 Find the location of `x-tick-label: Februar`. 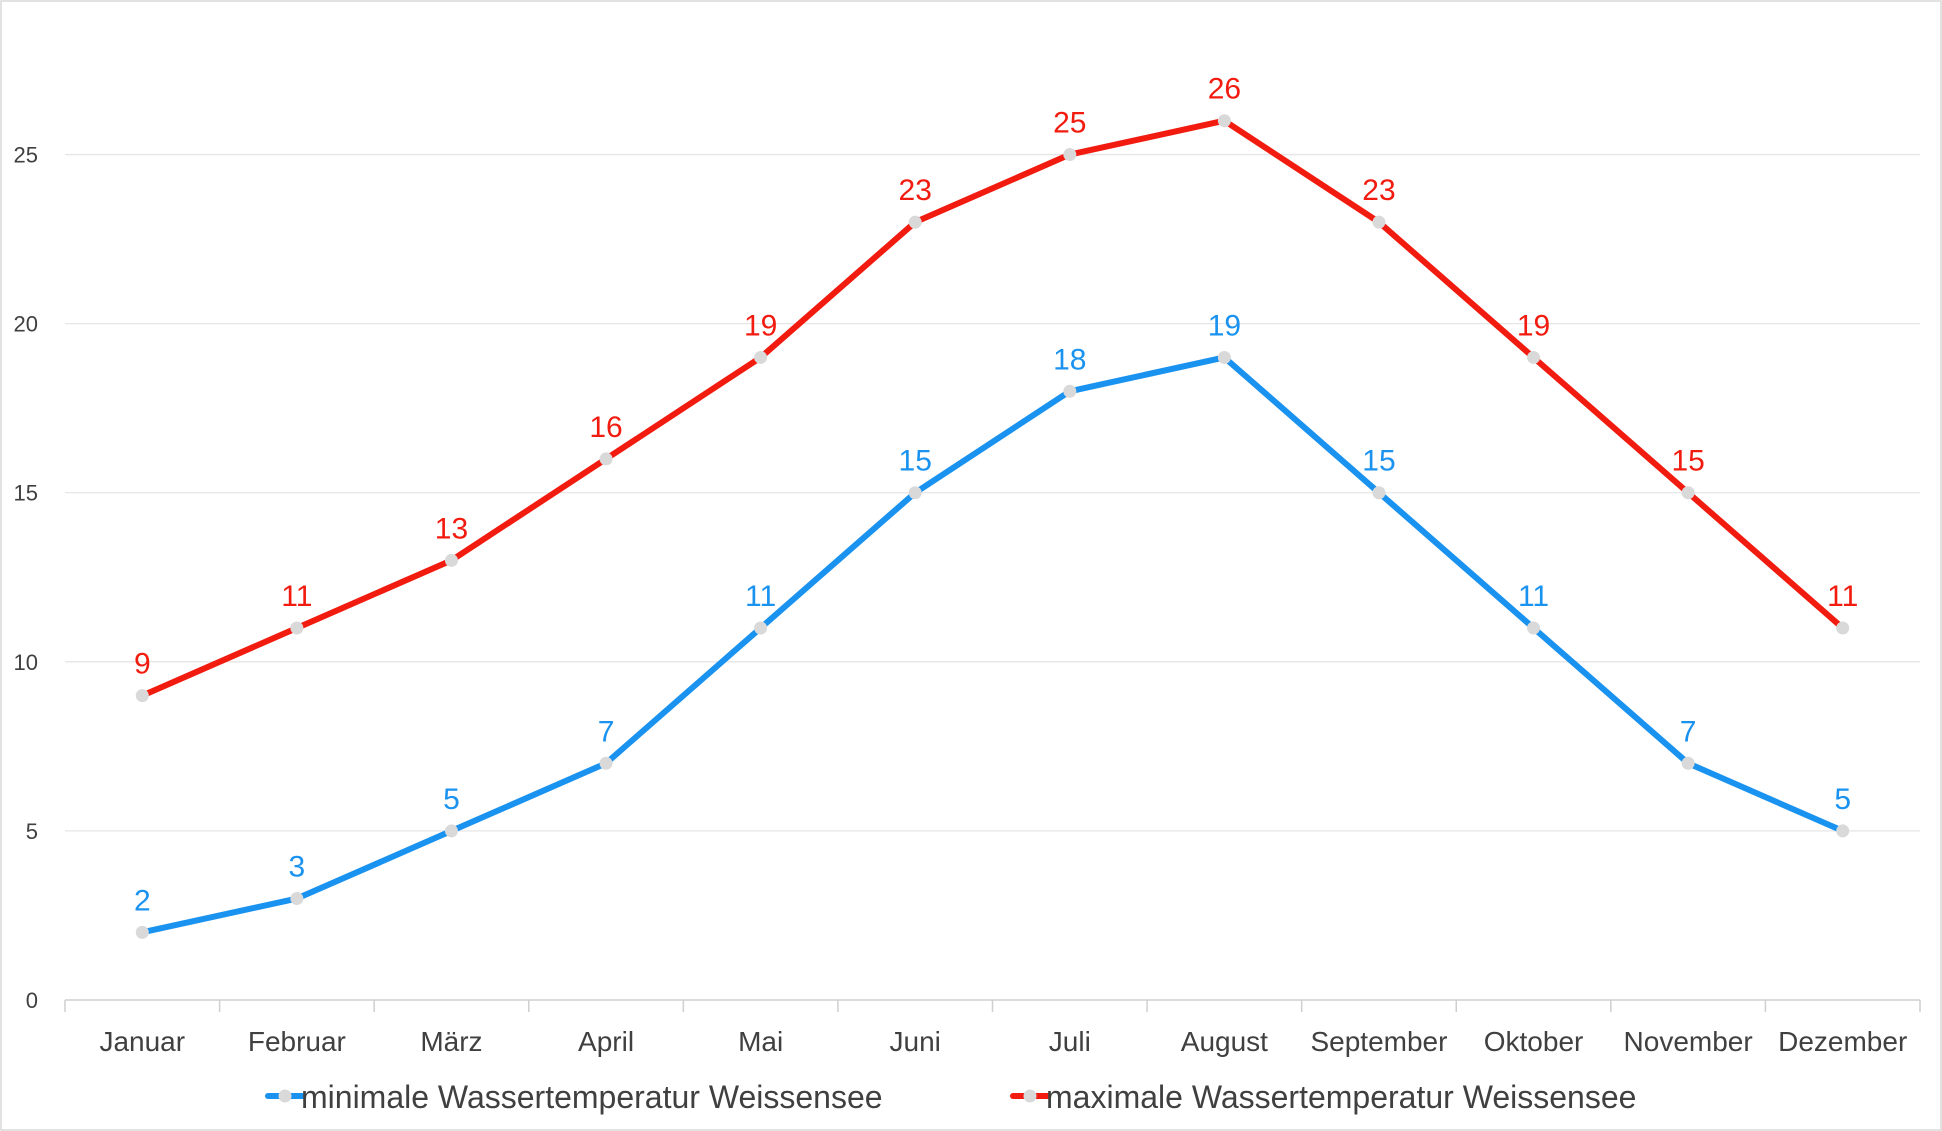

x-tick-label: Februar is located at coordinates (297, 1041).